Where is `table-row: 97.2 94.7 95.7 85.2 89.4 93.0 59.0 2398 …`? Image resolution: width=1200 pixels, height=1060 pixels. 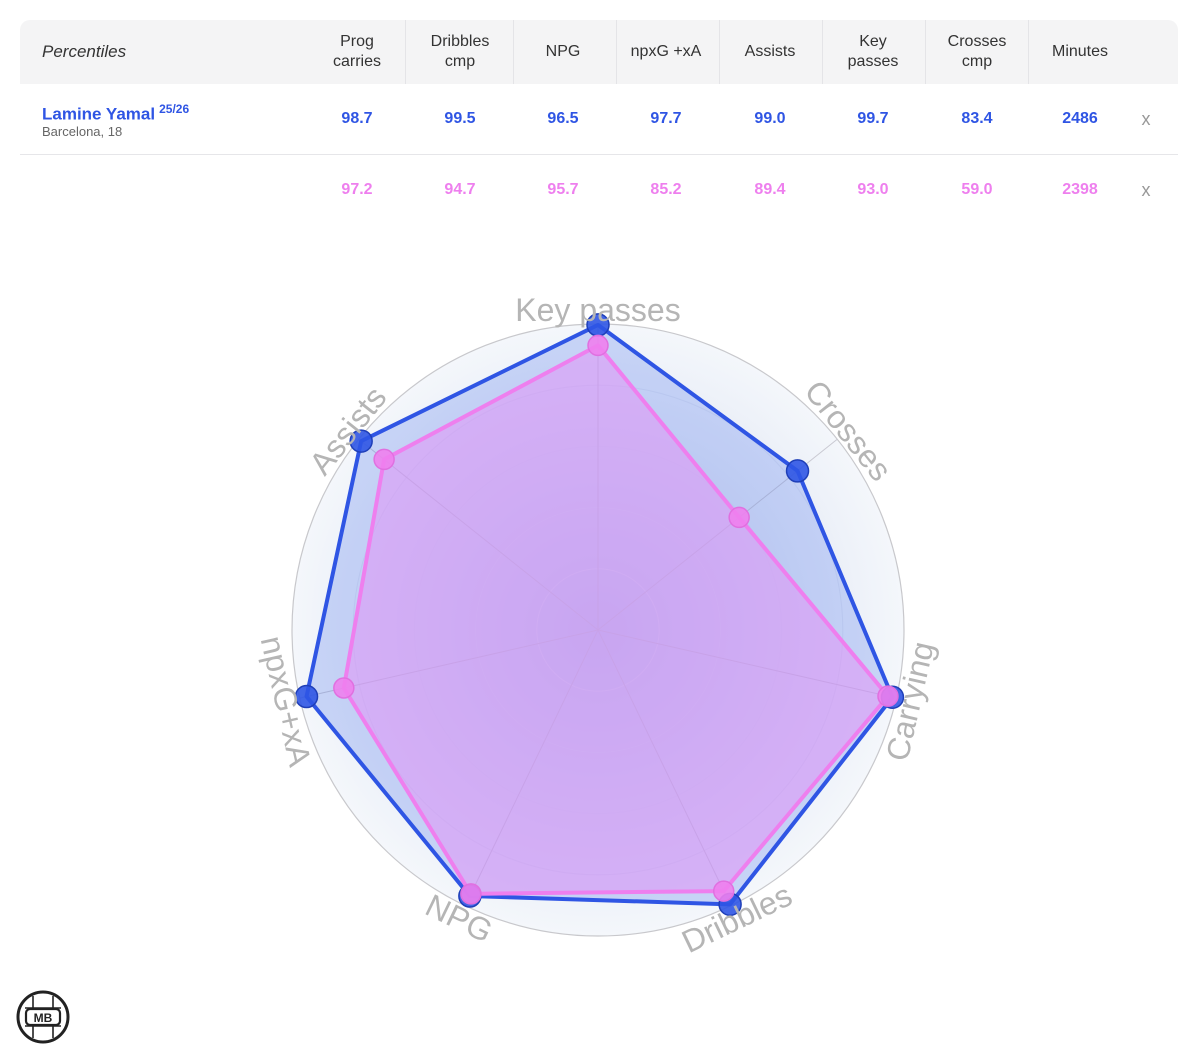 table-row: 97.2 94.7 95.7 85.2 89.4 93.0 59.0 2398 … is located at coordinates (599, 190).